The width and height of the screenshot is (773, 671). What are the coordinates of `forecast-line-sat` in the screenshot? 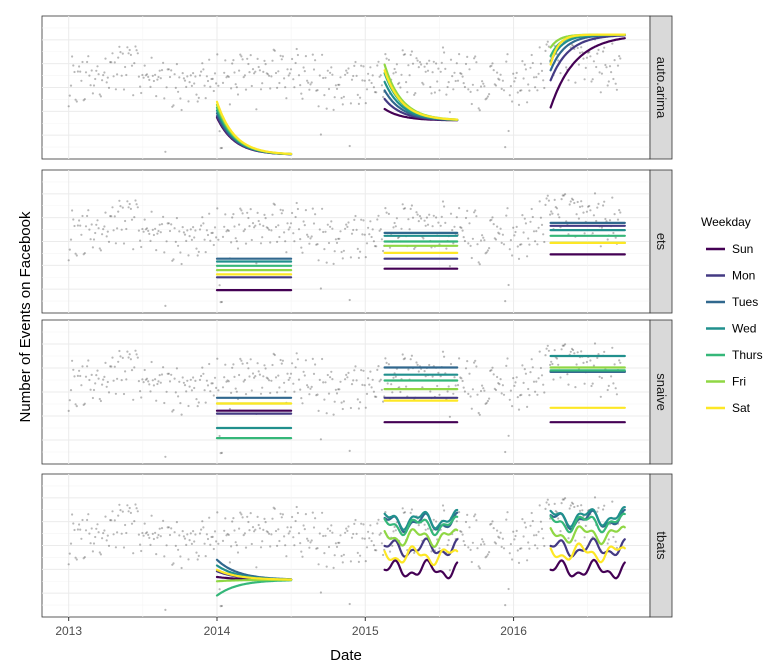 It's located at (587, 553).